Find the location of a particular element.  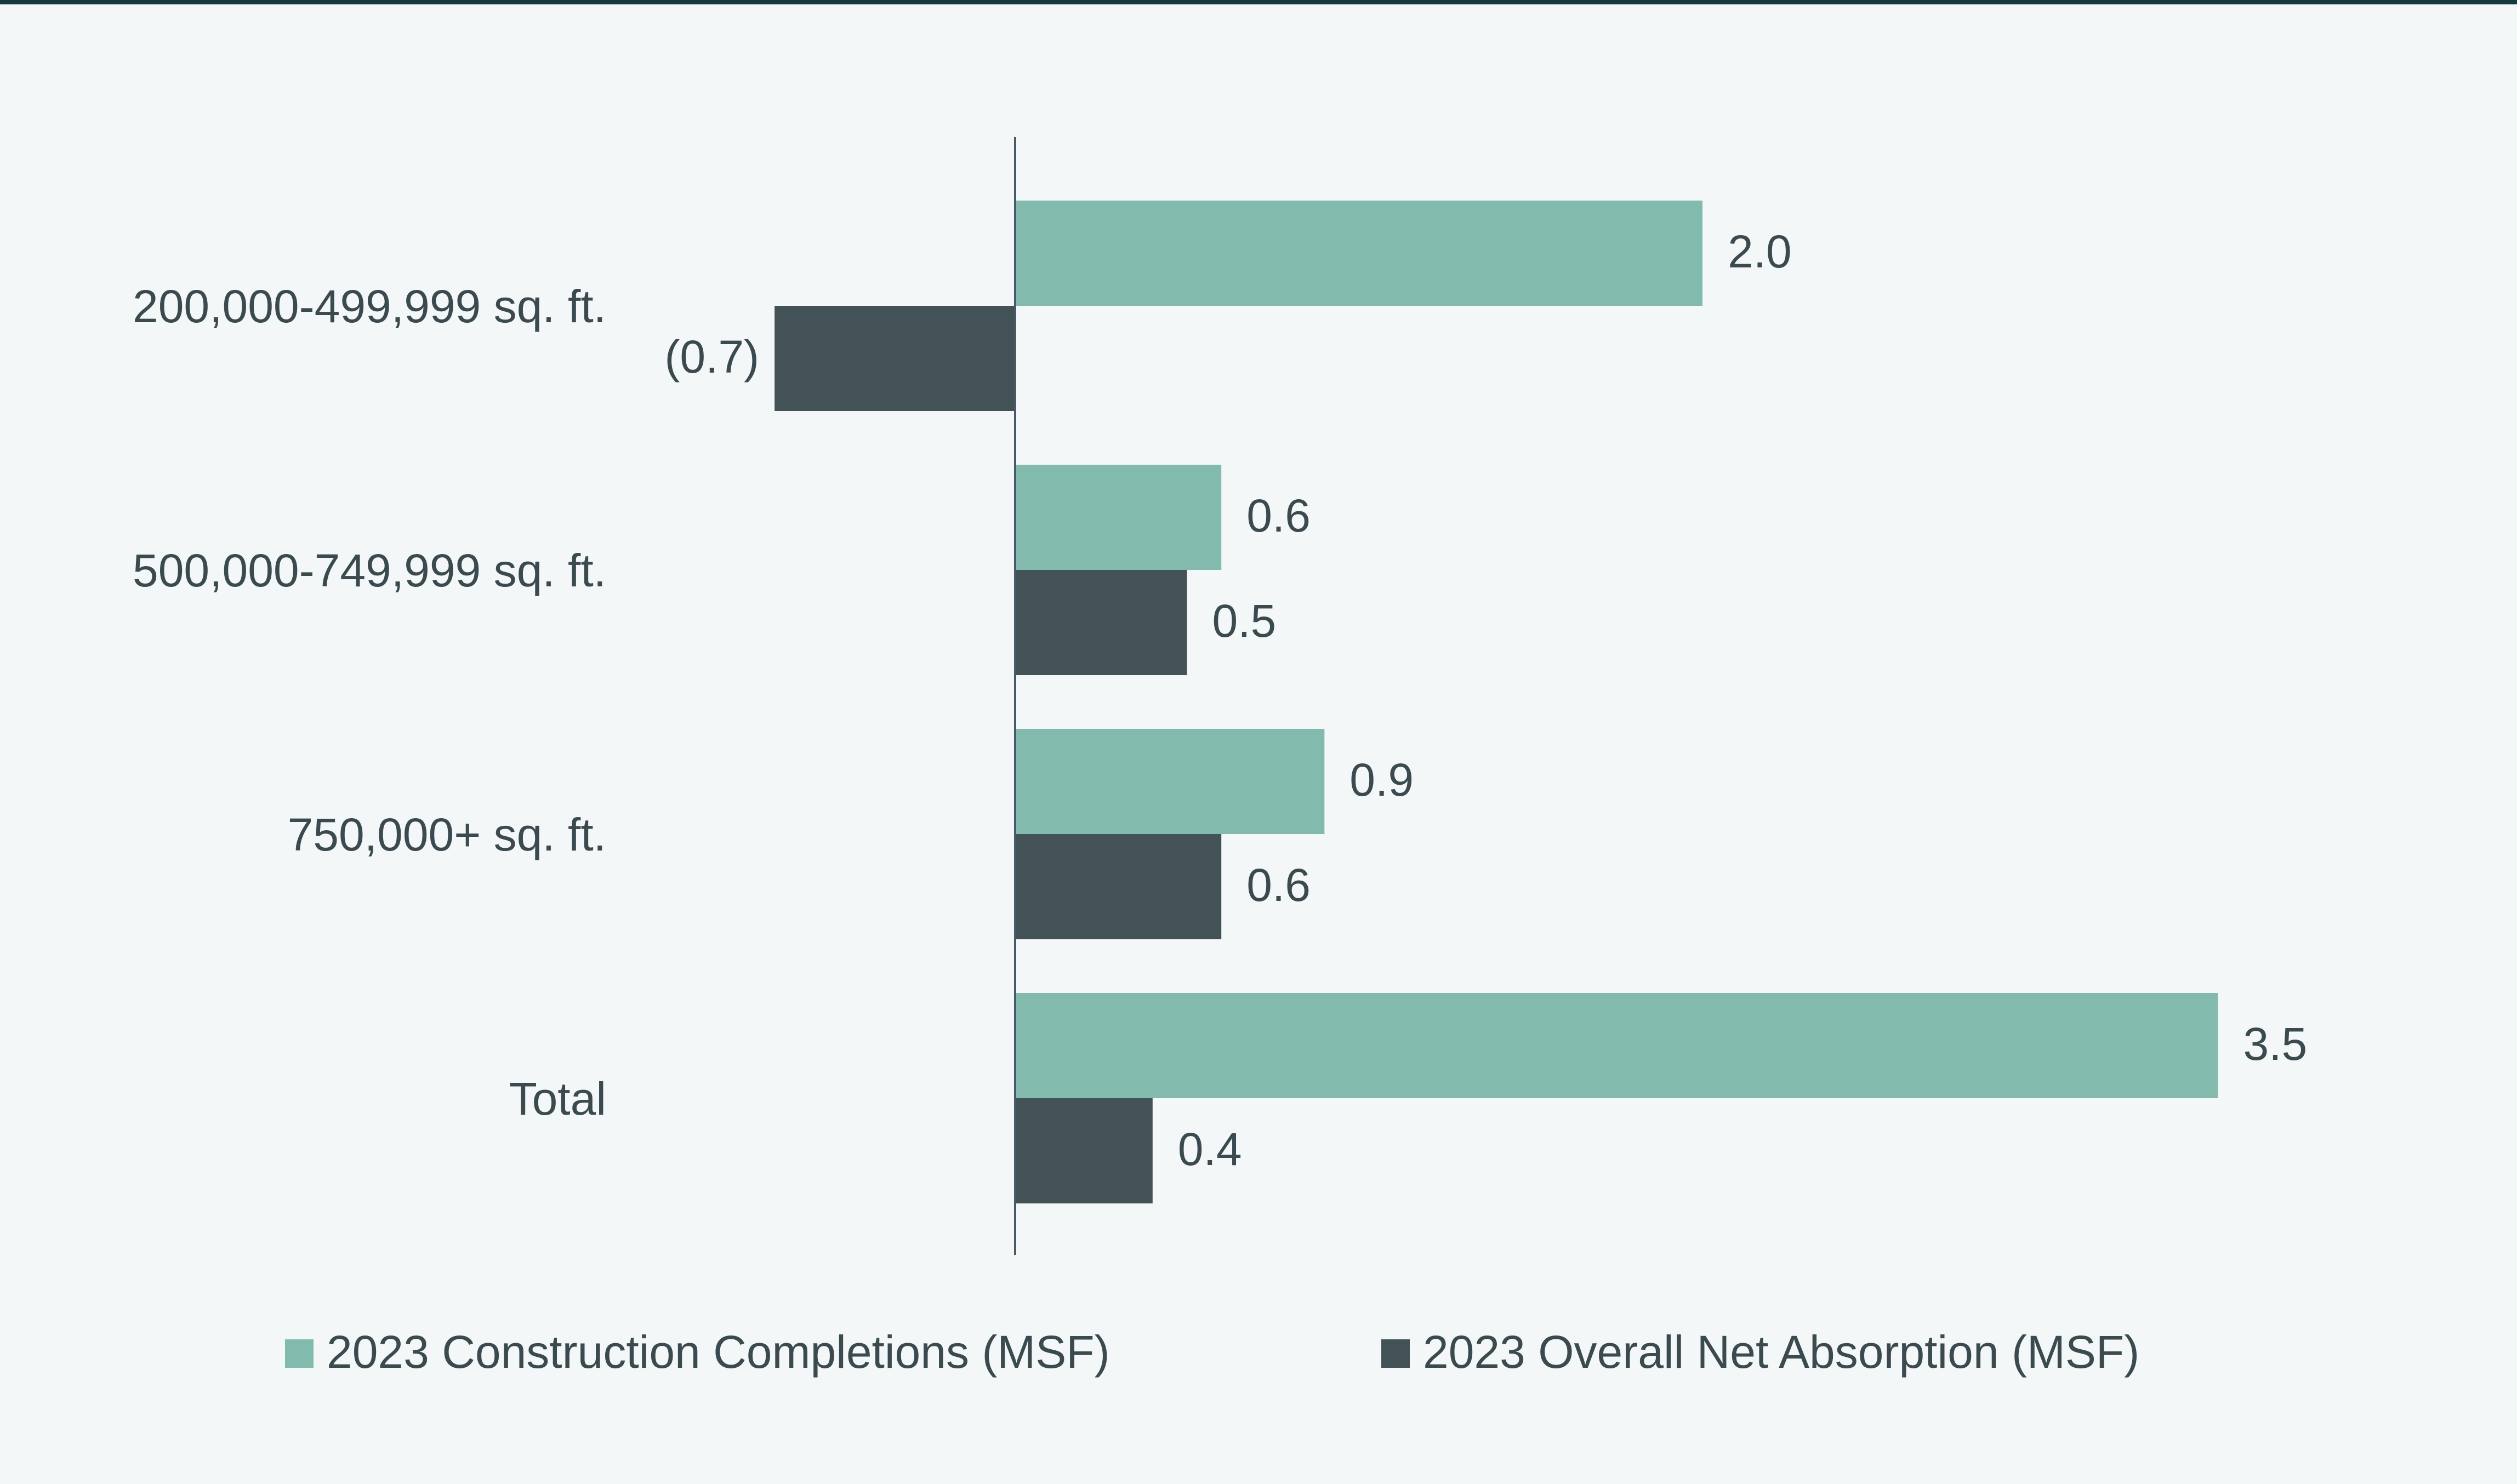

data-label: 0.5 is located at coordinates (1245, 621).